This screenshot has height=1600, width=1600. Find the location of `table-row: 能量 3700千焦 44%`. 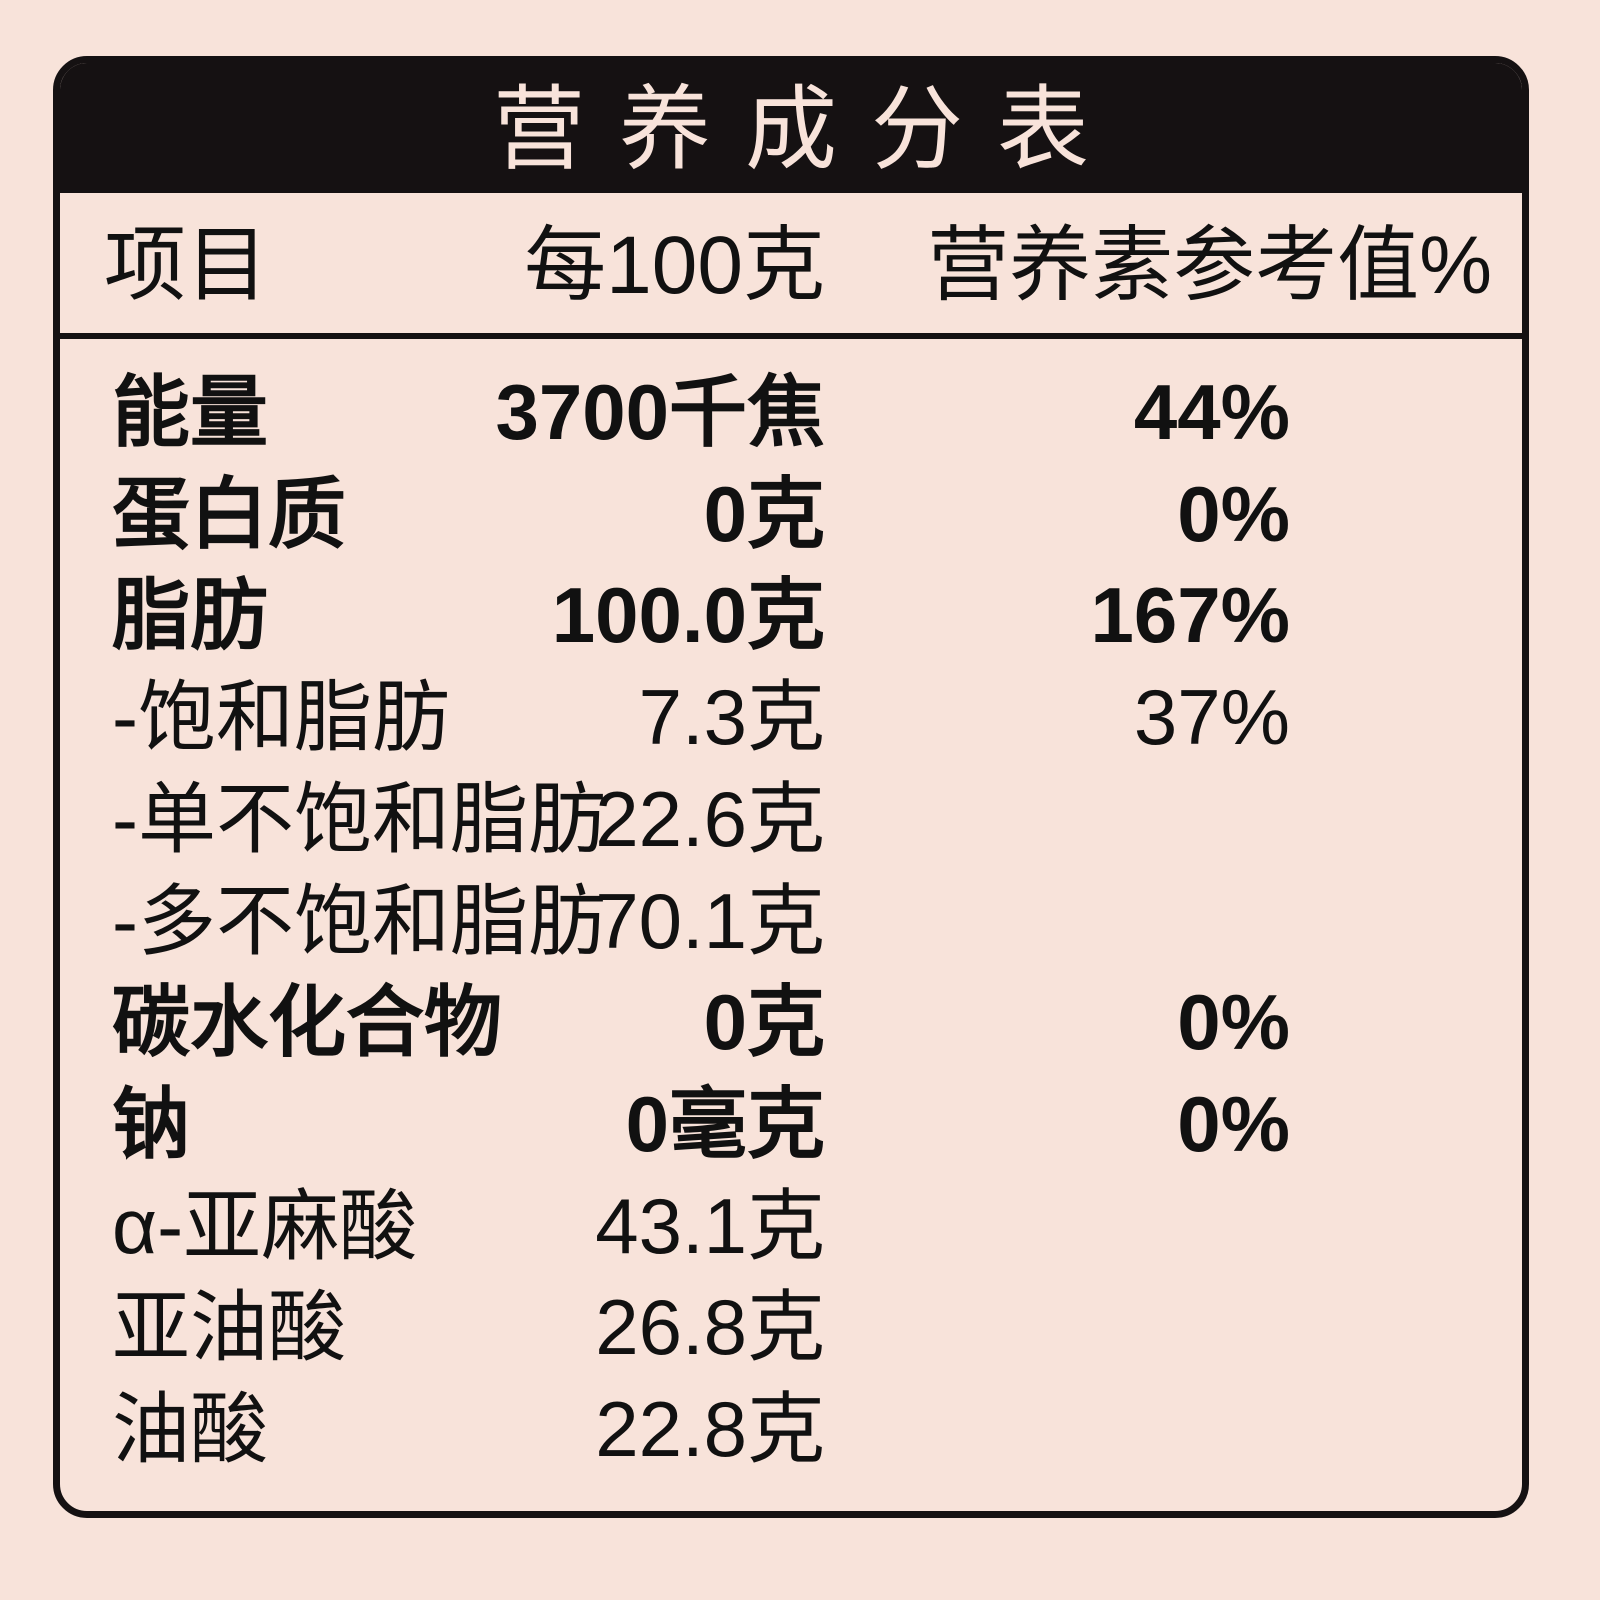

table-row: 能量 3700千焦 44% is located at coordinates (791, 412).